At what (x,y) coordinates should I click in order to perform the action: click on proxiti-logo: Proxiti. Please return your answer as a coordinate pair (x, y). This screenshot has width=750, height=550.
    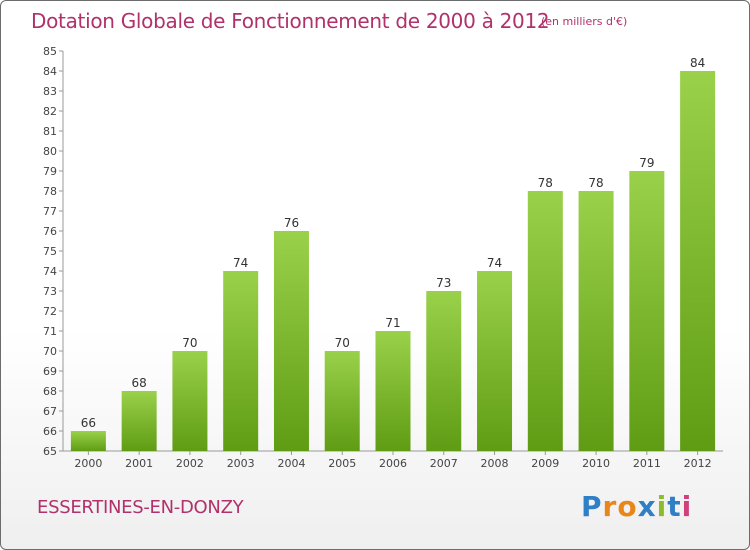
    Looking at the image, I should click on (636, 506).